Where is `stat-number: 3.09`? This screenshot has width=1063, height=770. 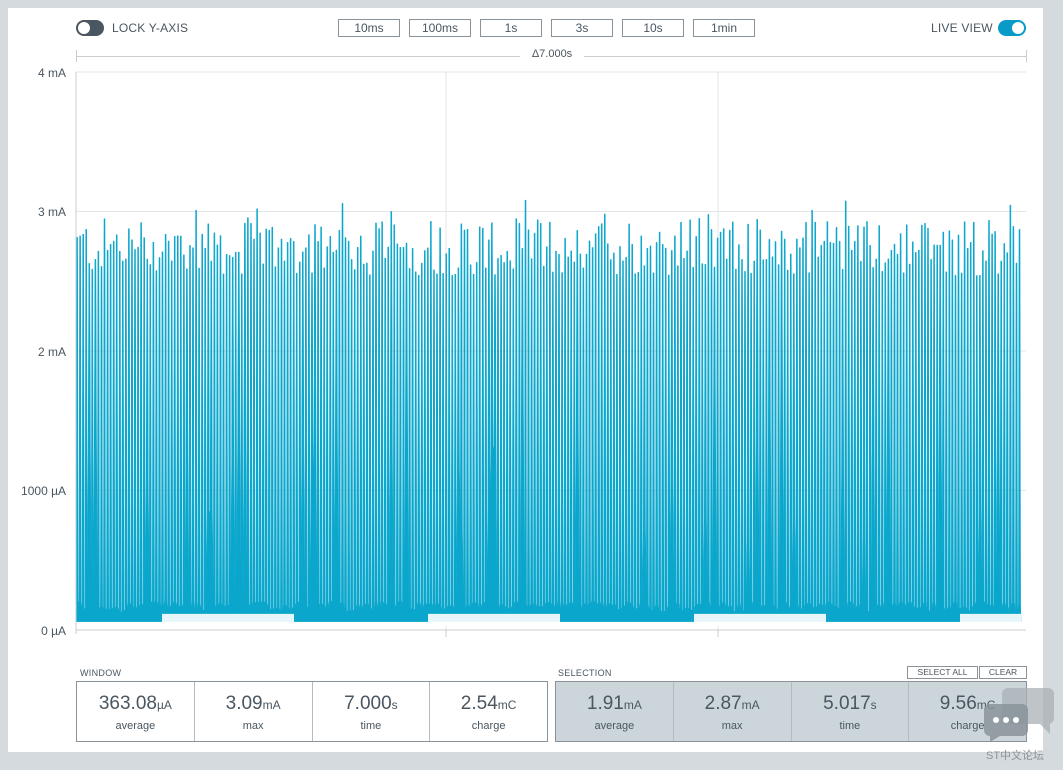 stat-number: 3.09 is located at coordinates (244, 703).